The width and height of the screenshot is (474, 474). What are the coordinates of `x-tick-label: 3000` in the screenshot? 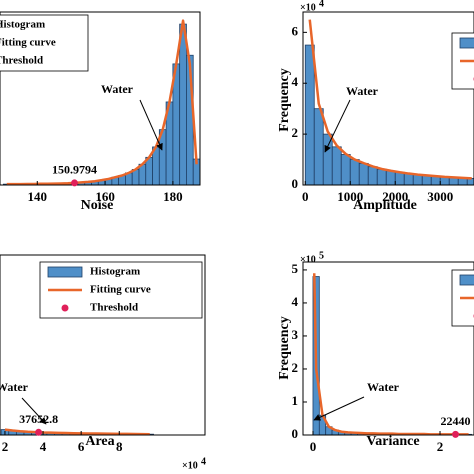 It's located at (440, 196).